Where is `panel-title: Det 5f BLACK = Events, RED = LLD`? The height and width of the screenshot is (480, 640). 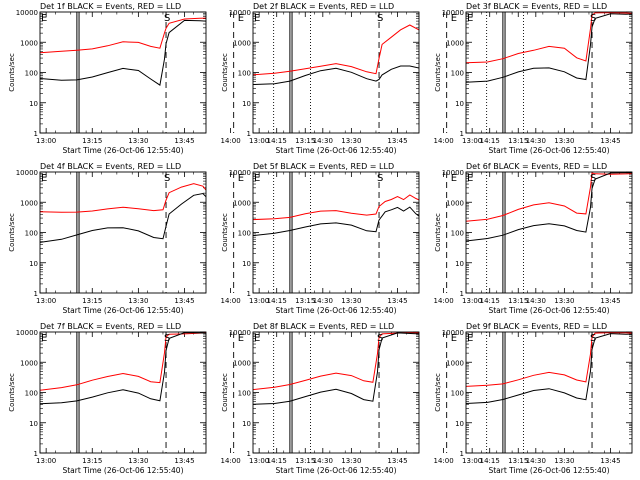
panel-title: Det 5f BLACK = Events, RED = LLD is located at coordinates (323, 166).